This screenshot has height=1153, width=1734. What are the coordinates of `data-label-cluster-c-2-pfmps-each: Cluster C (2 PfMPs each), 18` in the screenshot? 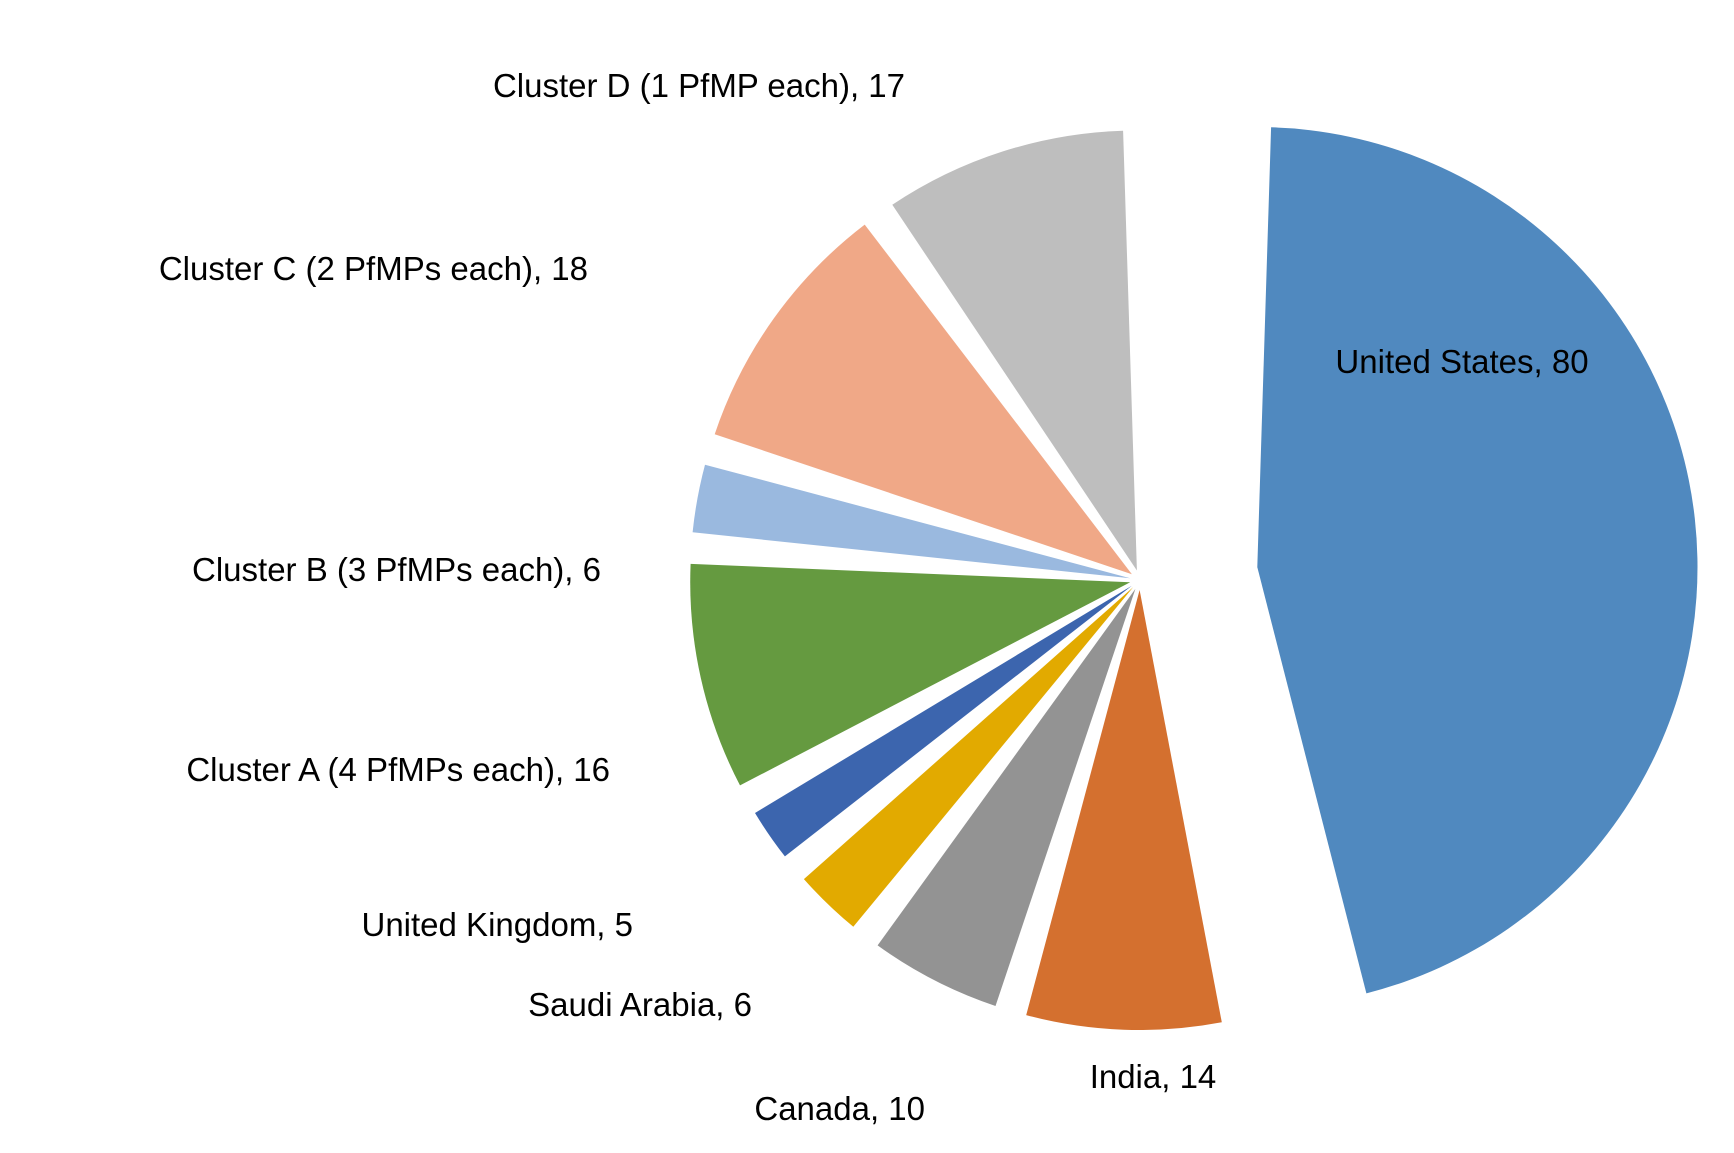 It's located at (373, 268).